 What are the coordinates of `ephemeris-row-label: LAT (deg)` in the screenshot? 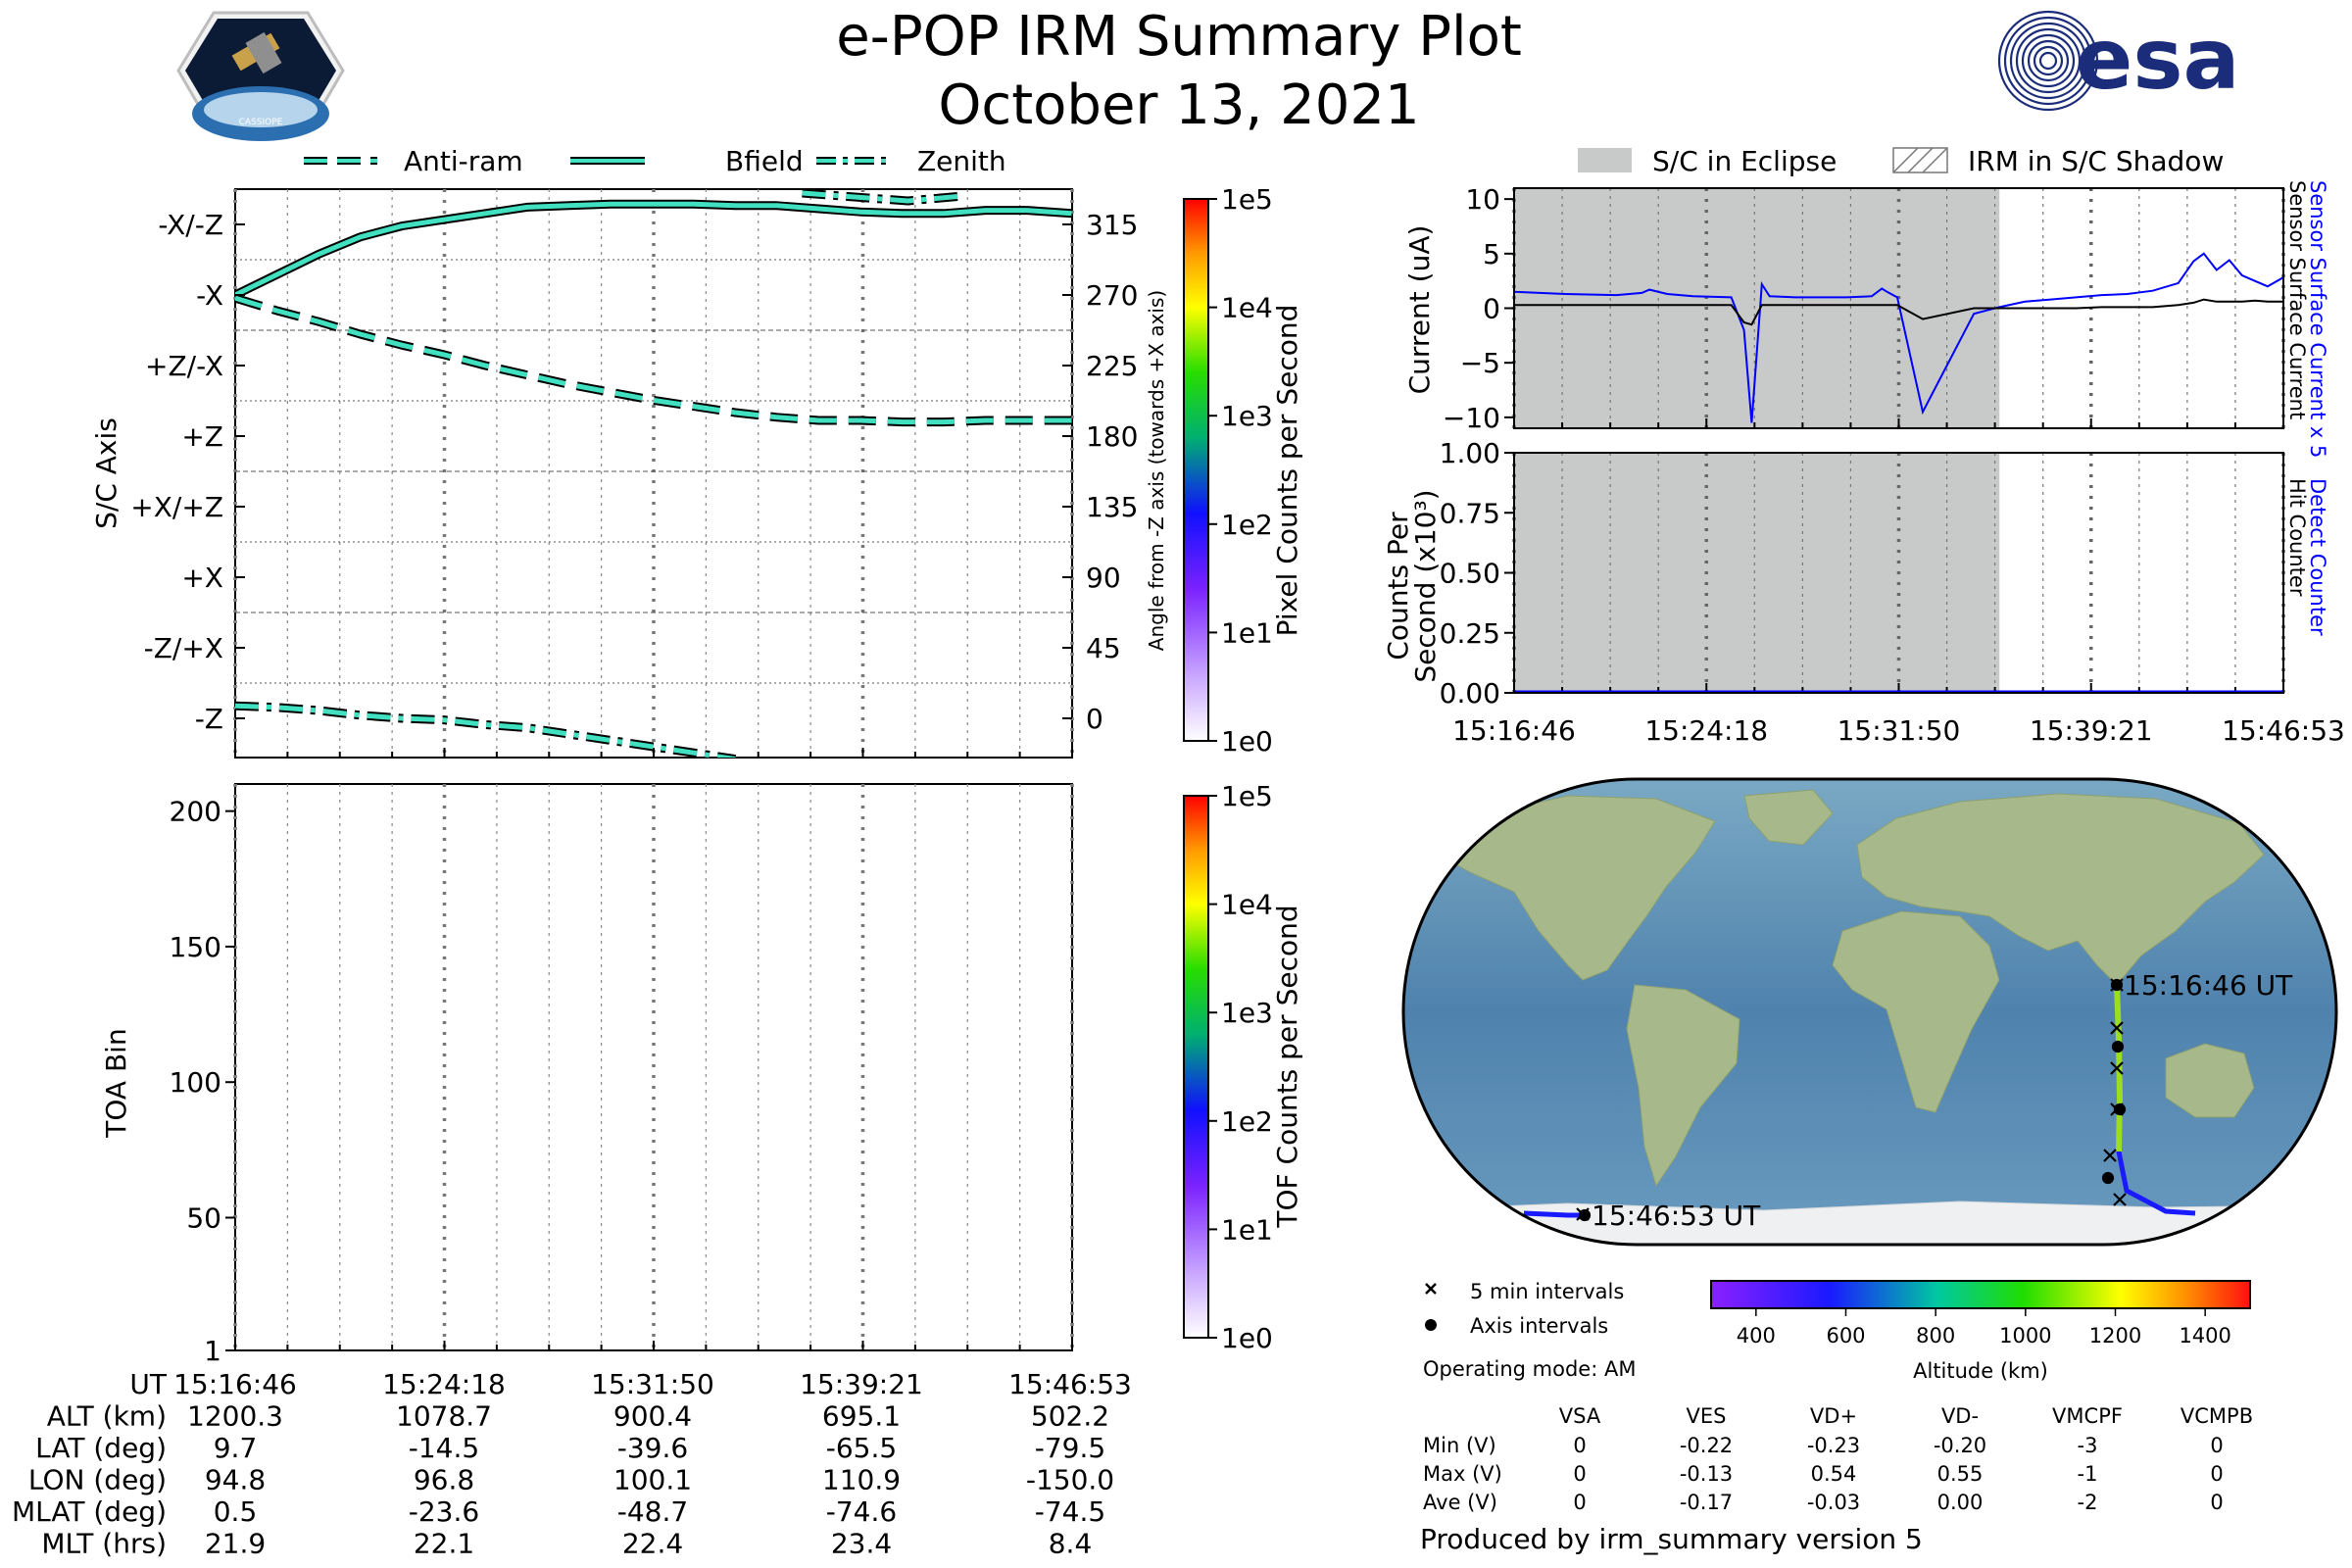 It's located at (101, 1448).